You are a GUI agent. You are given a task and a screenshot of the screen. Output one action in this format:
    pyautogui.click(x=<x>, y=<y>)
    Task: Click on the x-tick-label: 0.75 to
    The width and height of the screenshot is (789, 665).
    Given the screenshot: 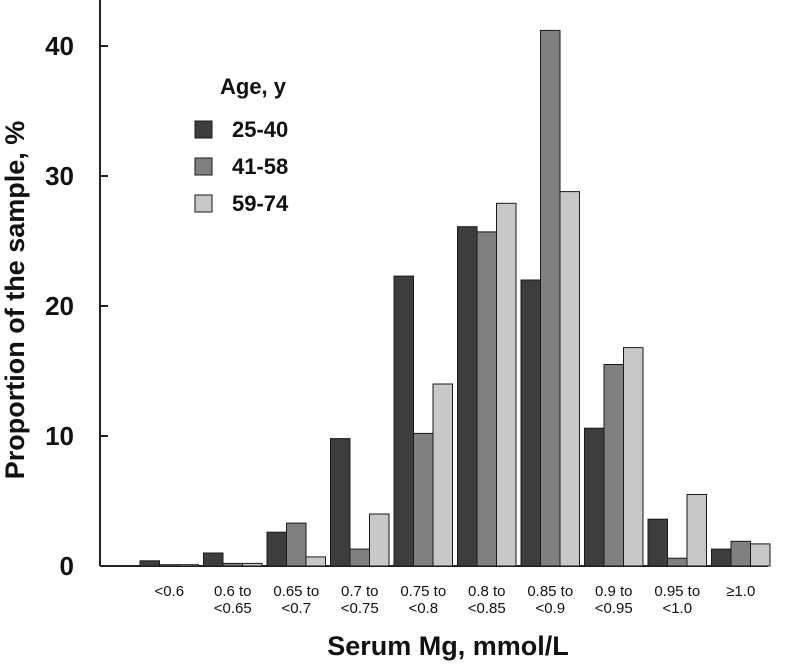 What is the action you would take?
    pyautogui.click(x=423, y=591)
    